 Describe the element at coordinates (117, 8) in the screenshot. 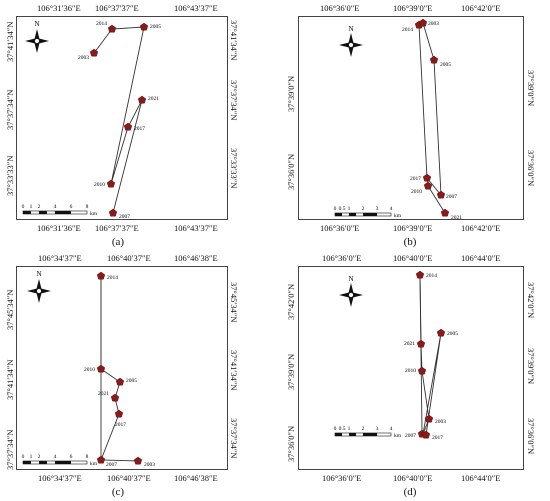

I see `lon-tick-top: 106°37′37″E` at that location.